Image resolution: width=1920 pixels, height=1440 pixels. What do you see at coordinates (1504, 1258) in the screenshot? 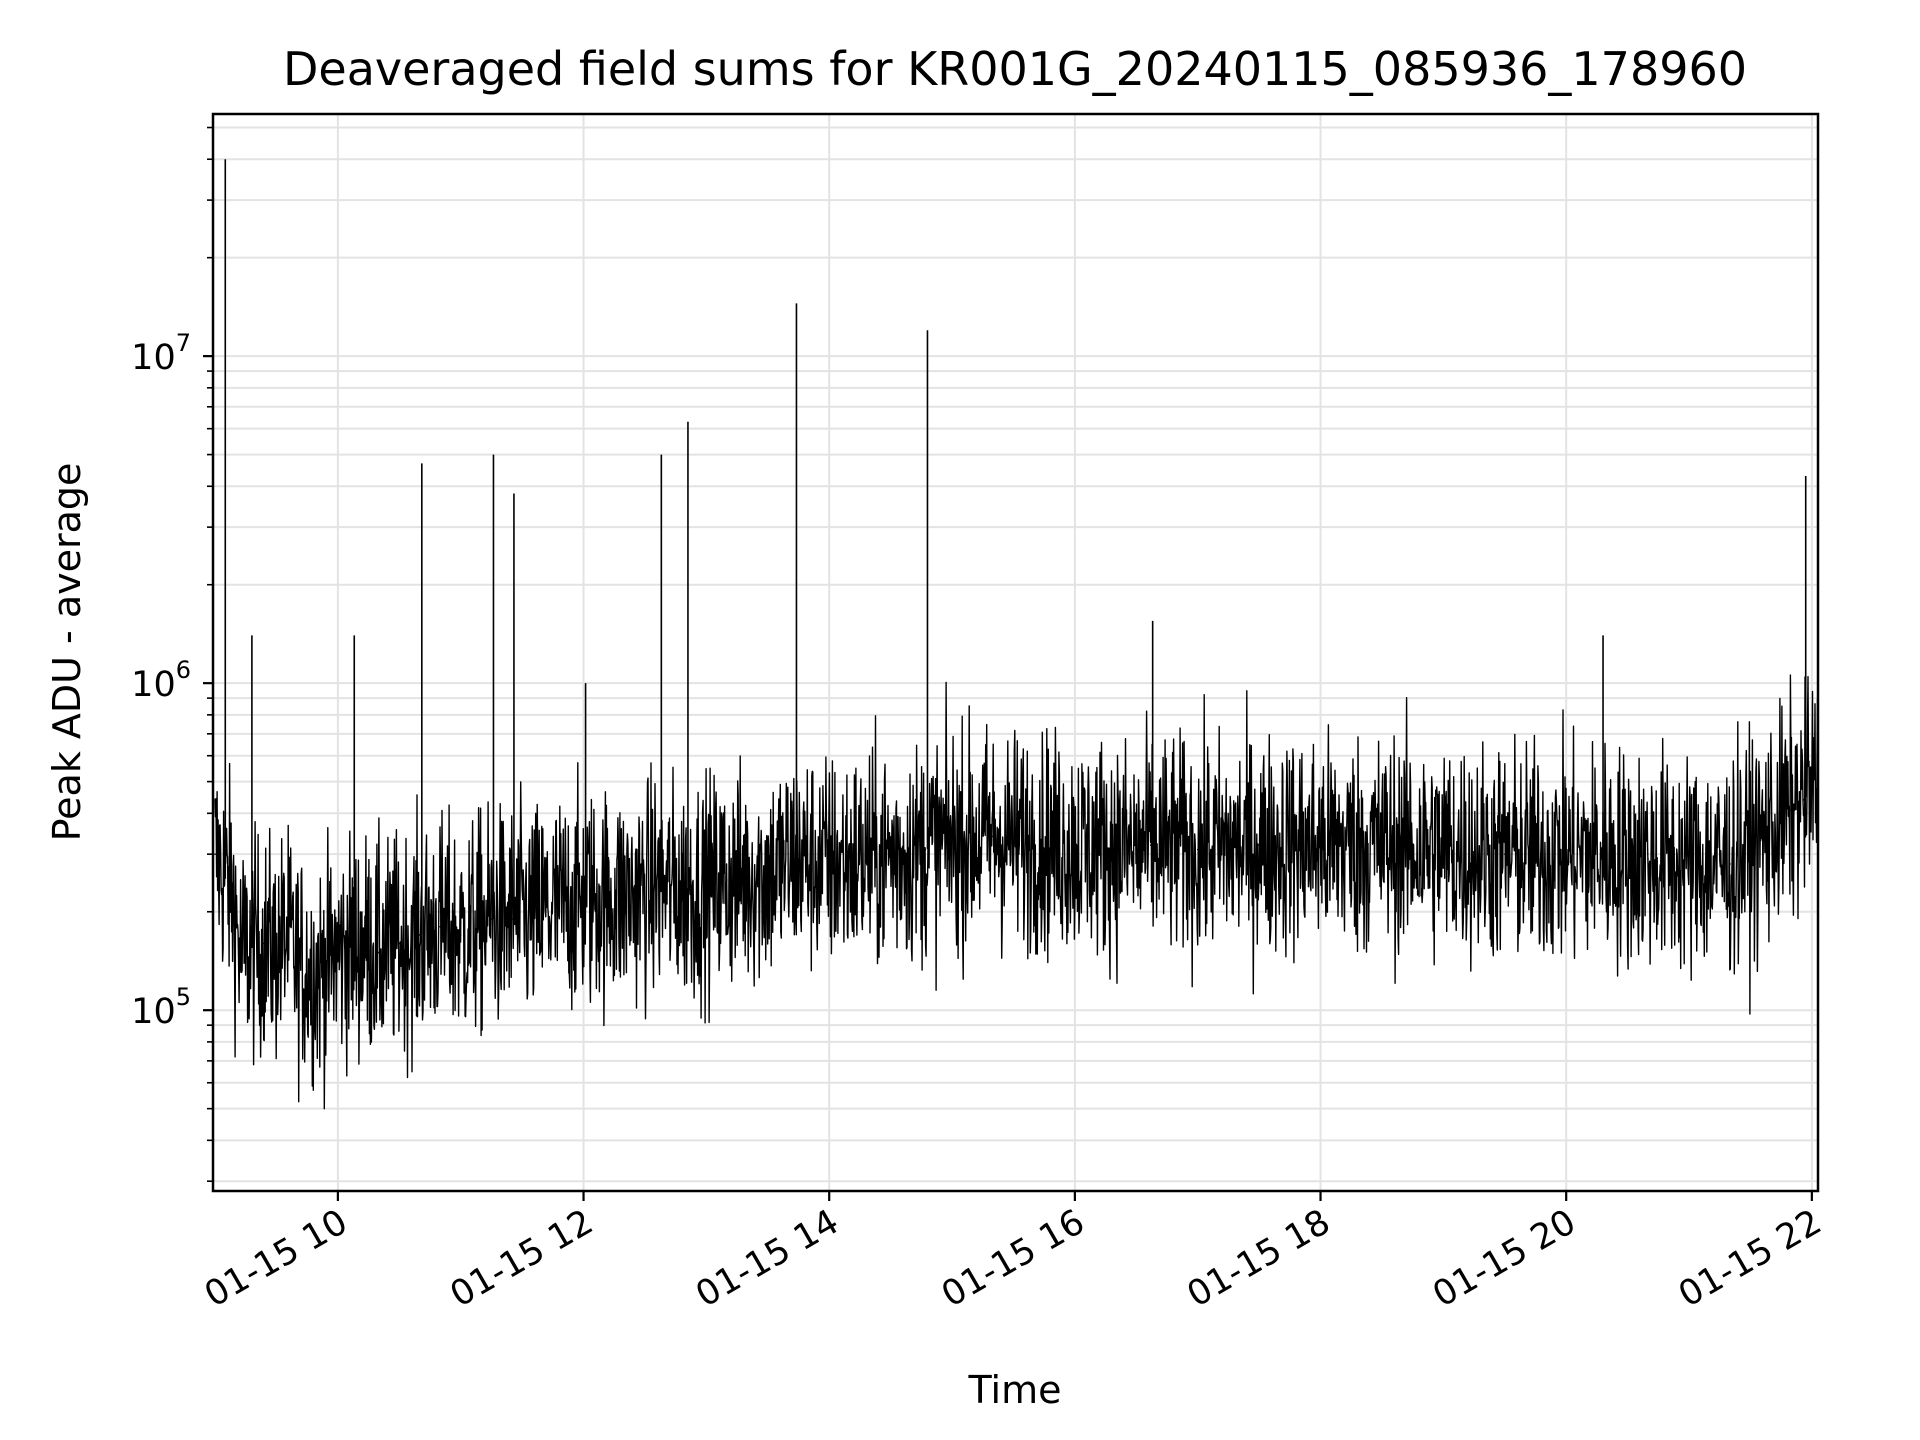
I see `x-tick-label: 01-15 20` at bounding box center [1504, 1258].